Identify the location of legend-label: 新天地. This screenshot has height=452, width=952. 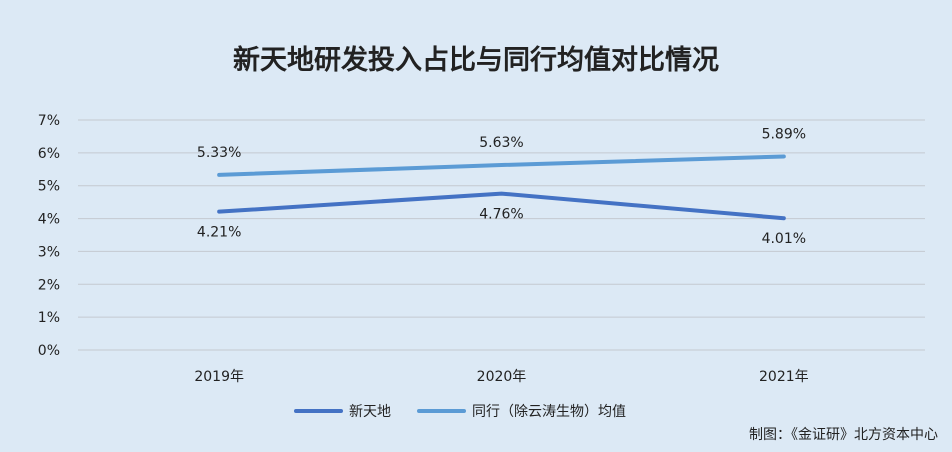
(370, 412).